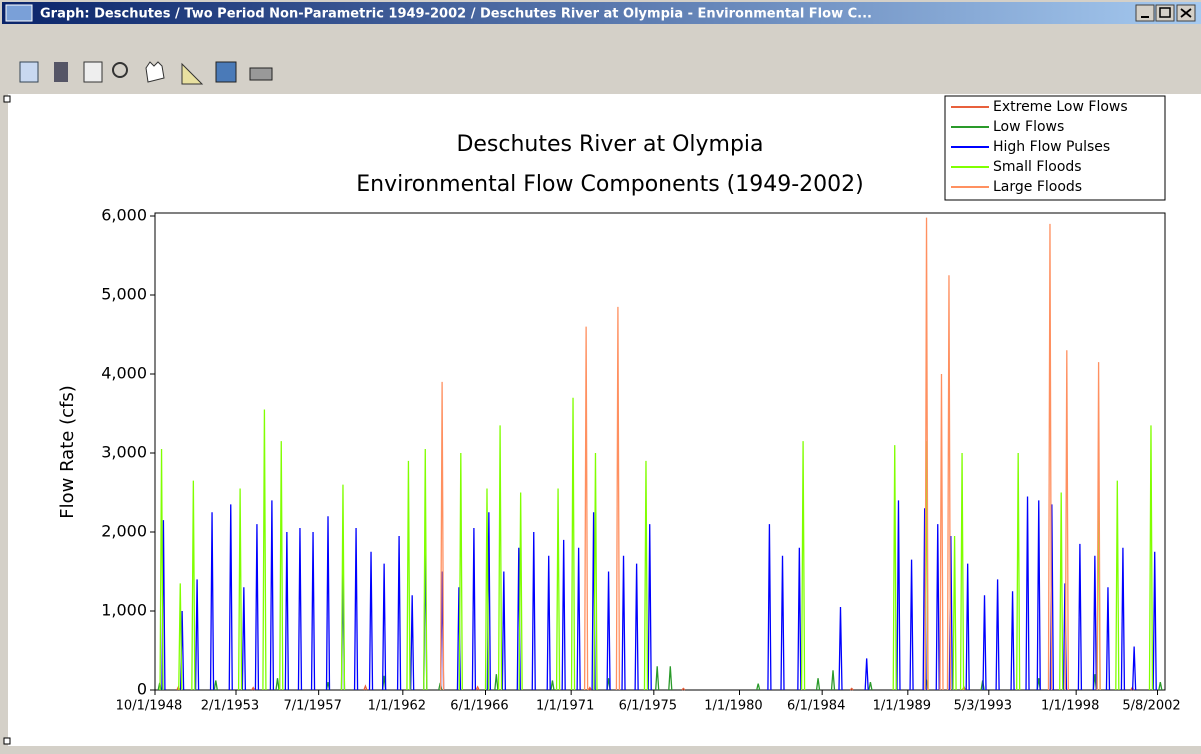  I want to click on minimize-button, so click(1145, 13).